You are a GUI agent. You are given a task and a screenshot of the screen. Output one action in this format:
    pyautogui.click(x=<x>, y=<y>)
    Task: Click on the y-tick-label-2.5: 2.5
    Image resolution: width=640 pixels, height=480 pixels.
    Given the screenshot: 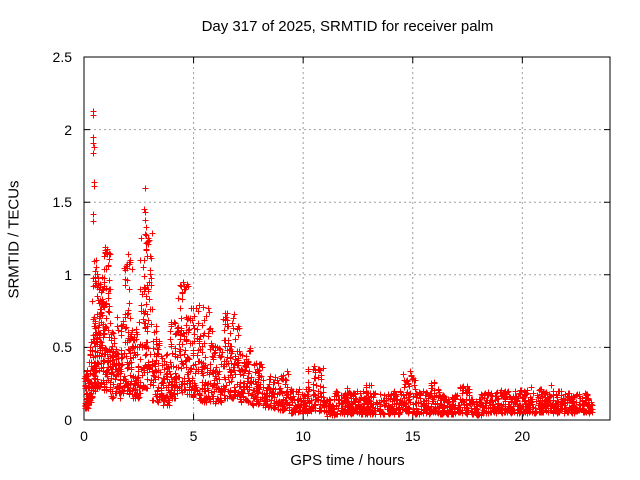 What is the action you would take?
    pyautogui.click(x=62, y=57)
    